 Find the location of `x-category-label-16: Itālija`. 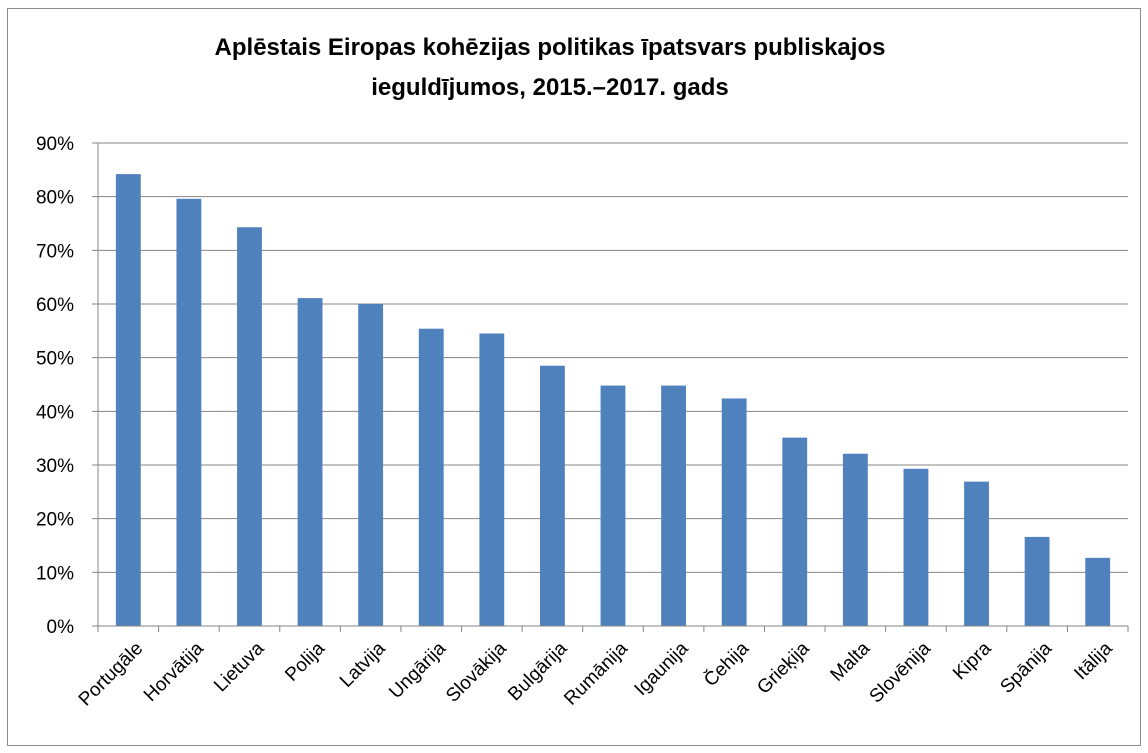

x-category-label-16: Itālija is located at coordinates (1093, 661).